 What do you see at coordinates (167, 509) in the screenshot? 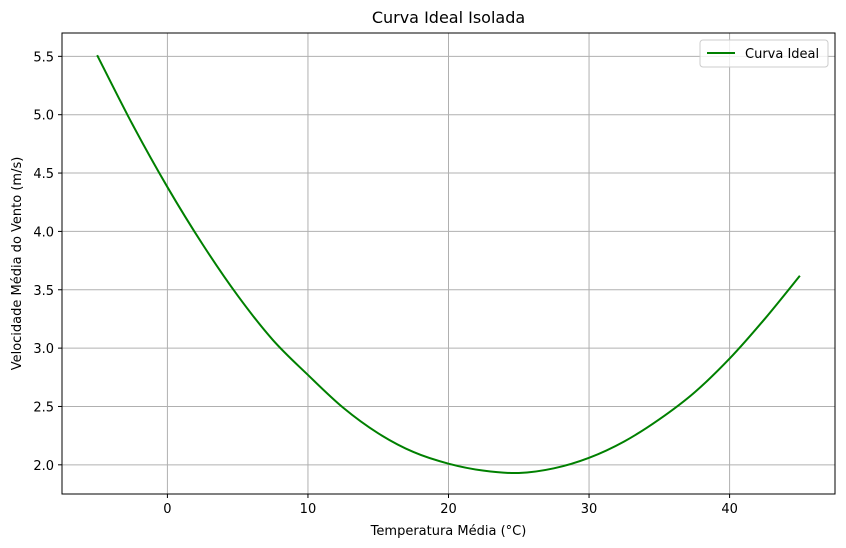
I see `x-tick-label: 0` at bounding box center [167, 509].